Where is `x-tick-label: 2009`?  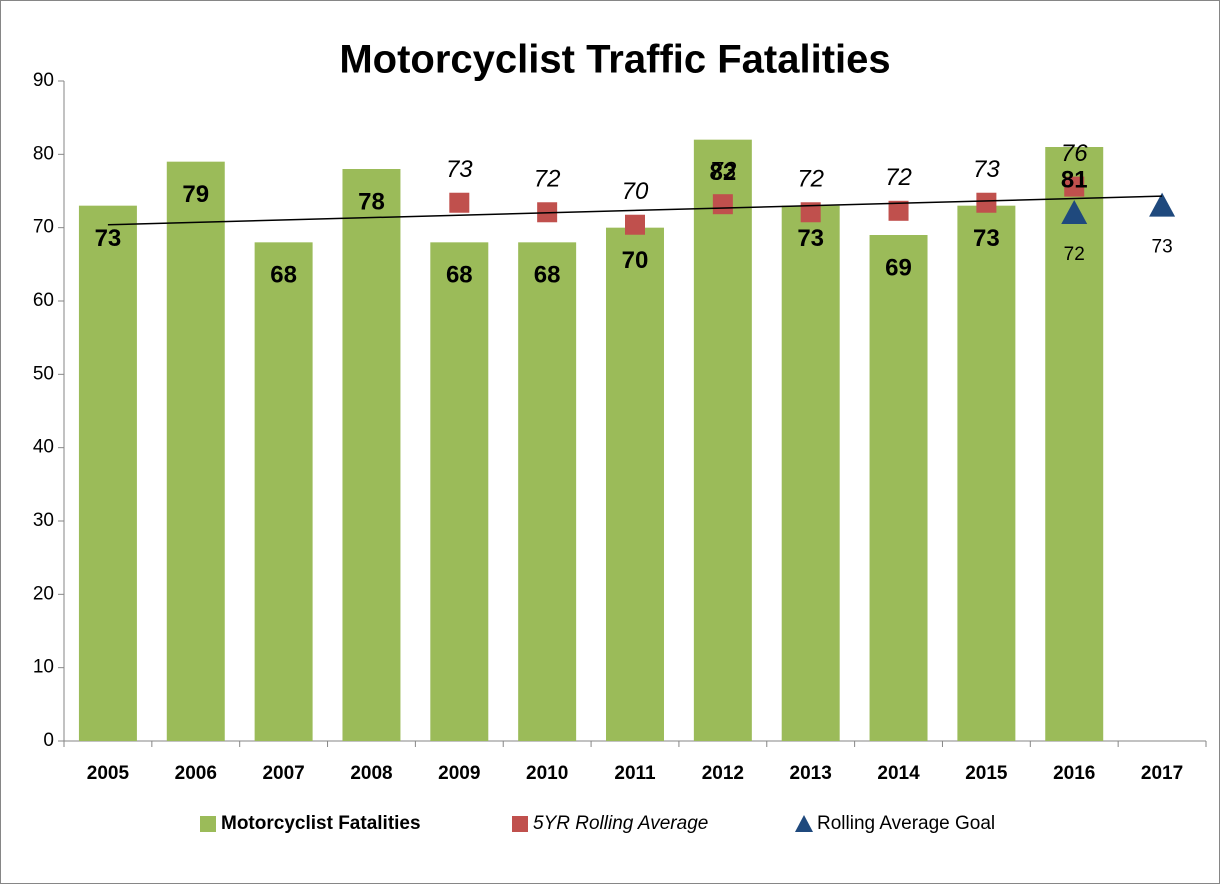
x-tick-label: 2009 is located at coordinates (459, 773).